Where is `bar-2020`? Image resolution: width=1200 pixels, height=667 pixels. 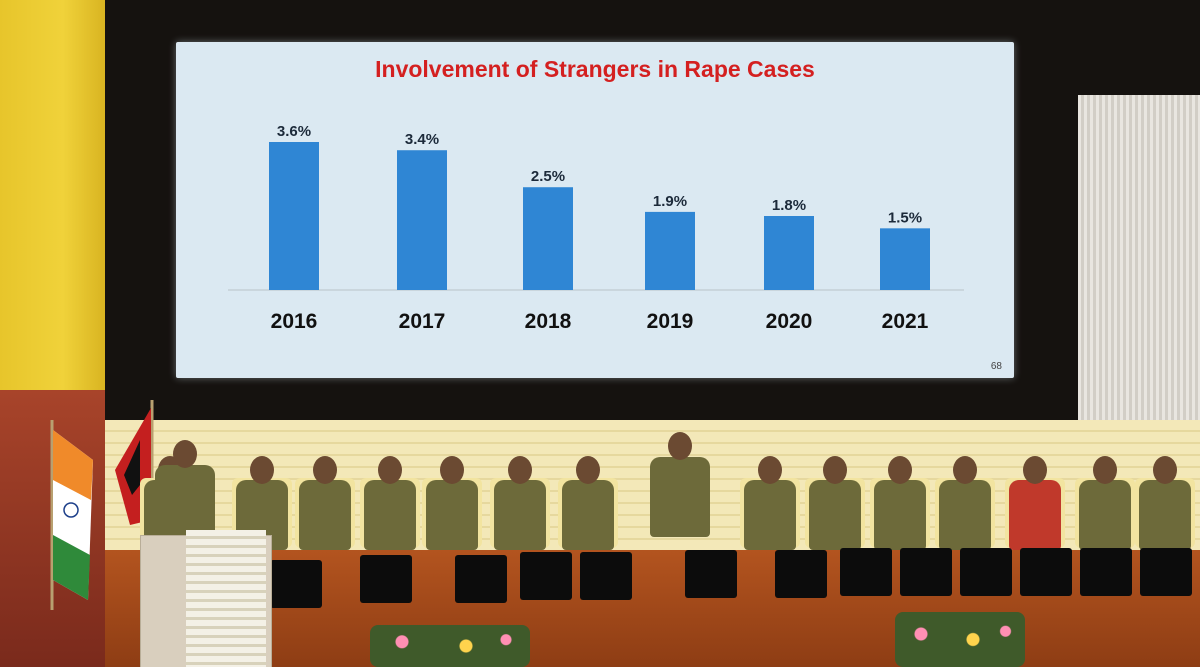 bar-2020 is located at coordinates (789, 253).